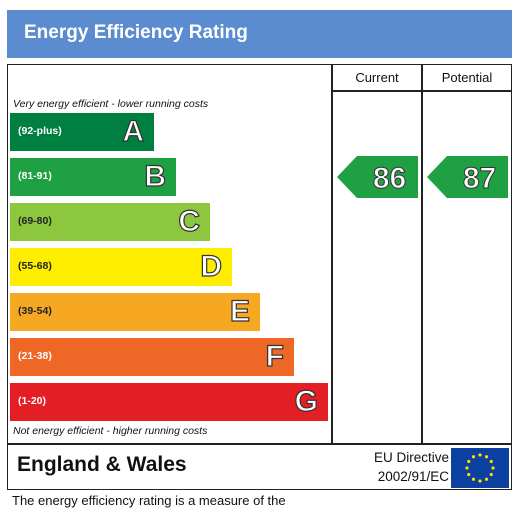 This screenshot has width=515, height=508. What do you see at coordinates (189, 221) in the screenshot?
I see `band-letter: C` at bounding box center [189, 221].